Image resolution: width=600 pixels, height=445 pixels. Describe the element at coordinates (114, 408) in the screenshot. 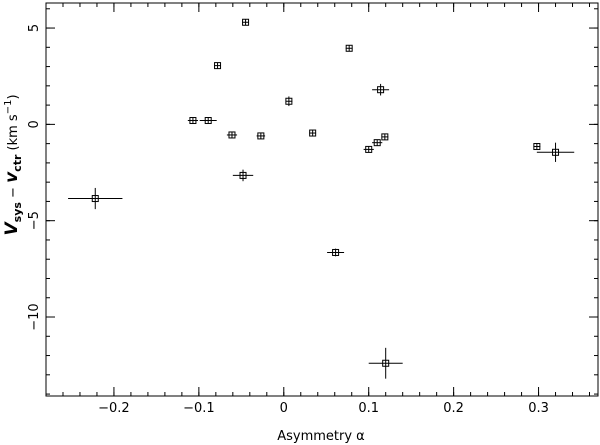

I see `x-tick-label: −0.2` at that location.